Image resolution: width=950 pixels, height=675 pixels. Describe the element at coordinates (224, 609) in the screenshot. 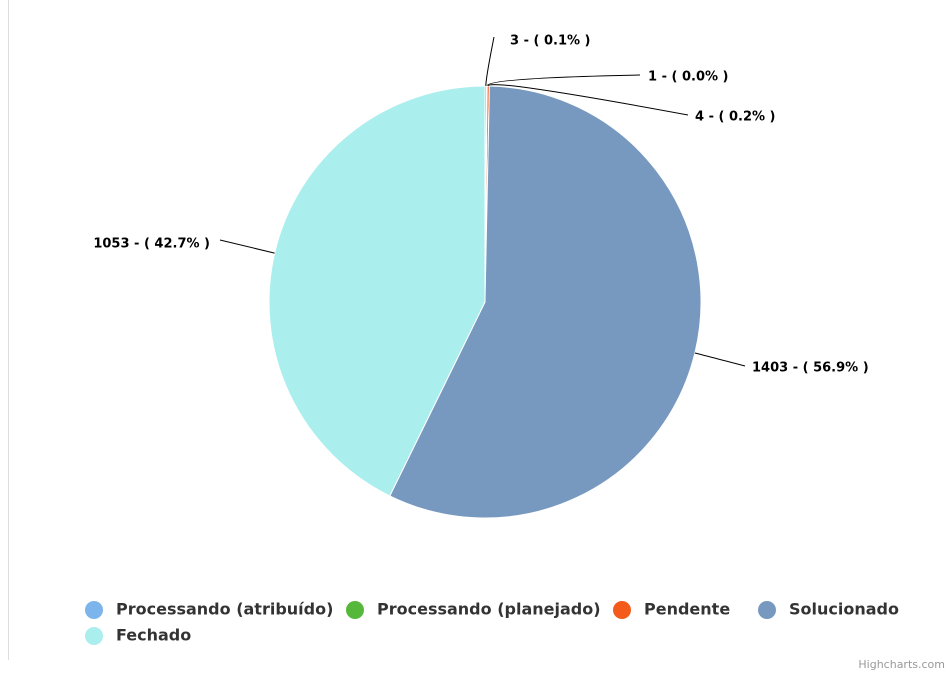

I see `legend-label: Processando (atribuído)` at that location.